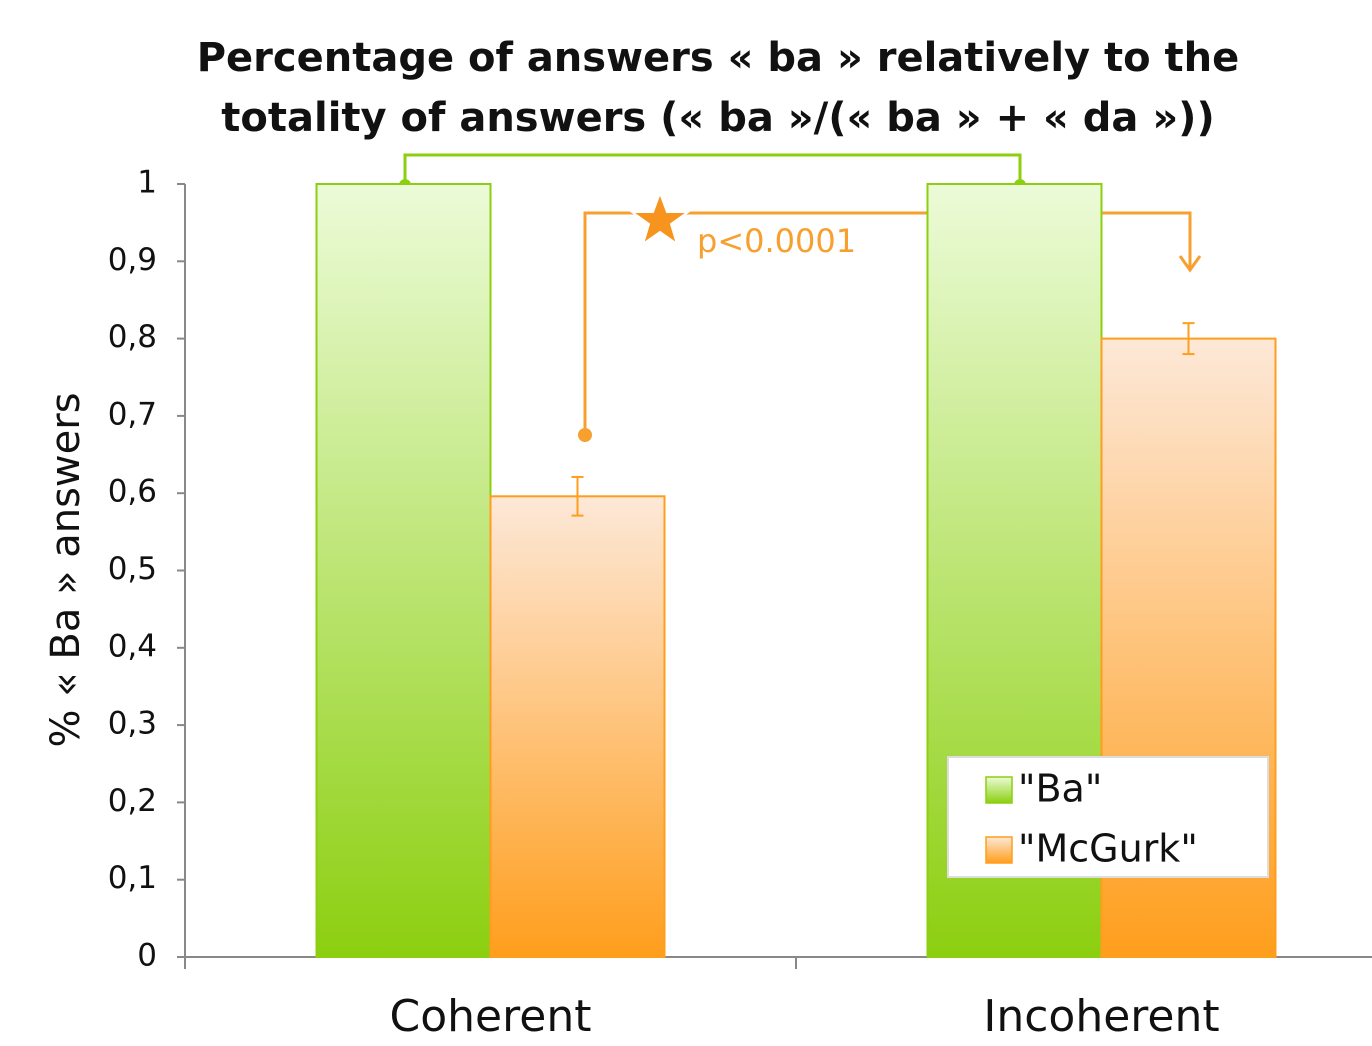 This screenshot has width=1372, height=1046. I want to click on y-tick-label: 0,5, so click(132, 569).